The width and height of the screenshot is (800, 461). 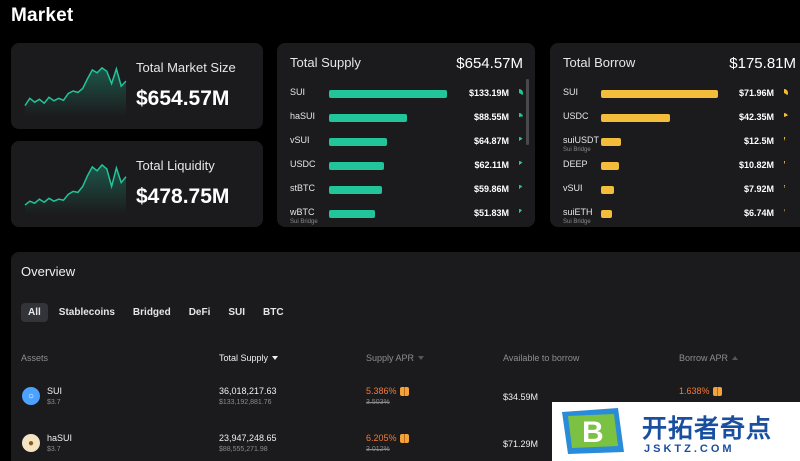 I want to click on filter-tab-sui: SUI, so click(x=237, y=312).